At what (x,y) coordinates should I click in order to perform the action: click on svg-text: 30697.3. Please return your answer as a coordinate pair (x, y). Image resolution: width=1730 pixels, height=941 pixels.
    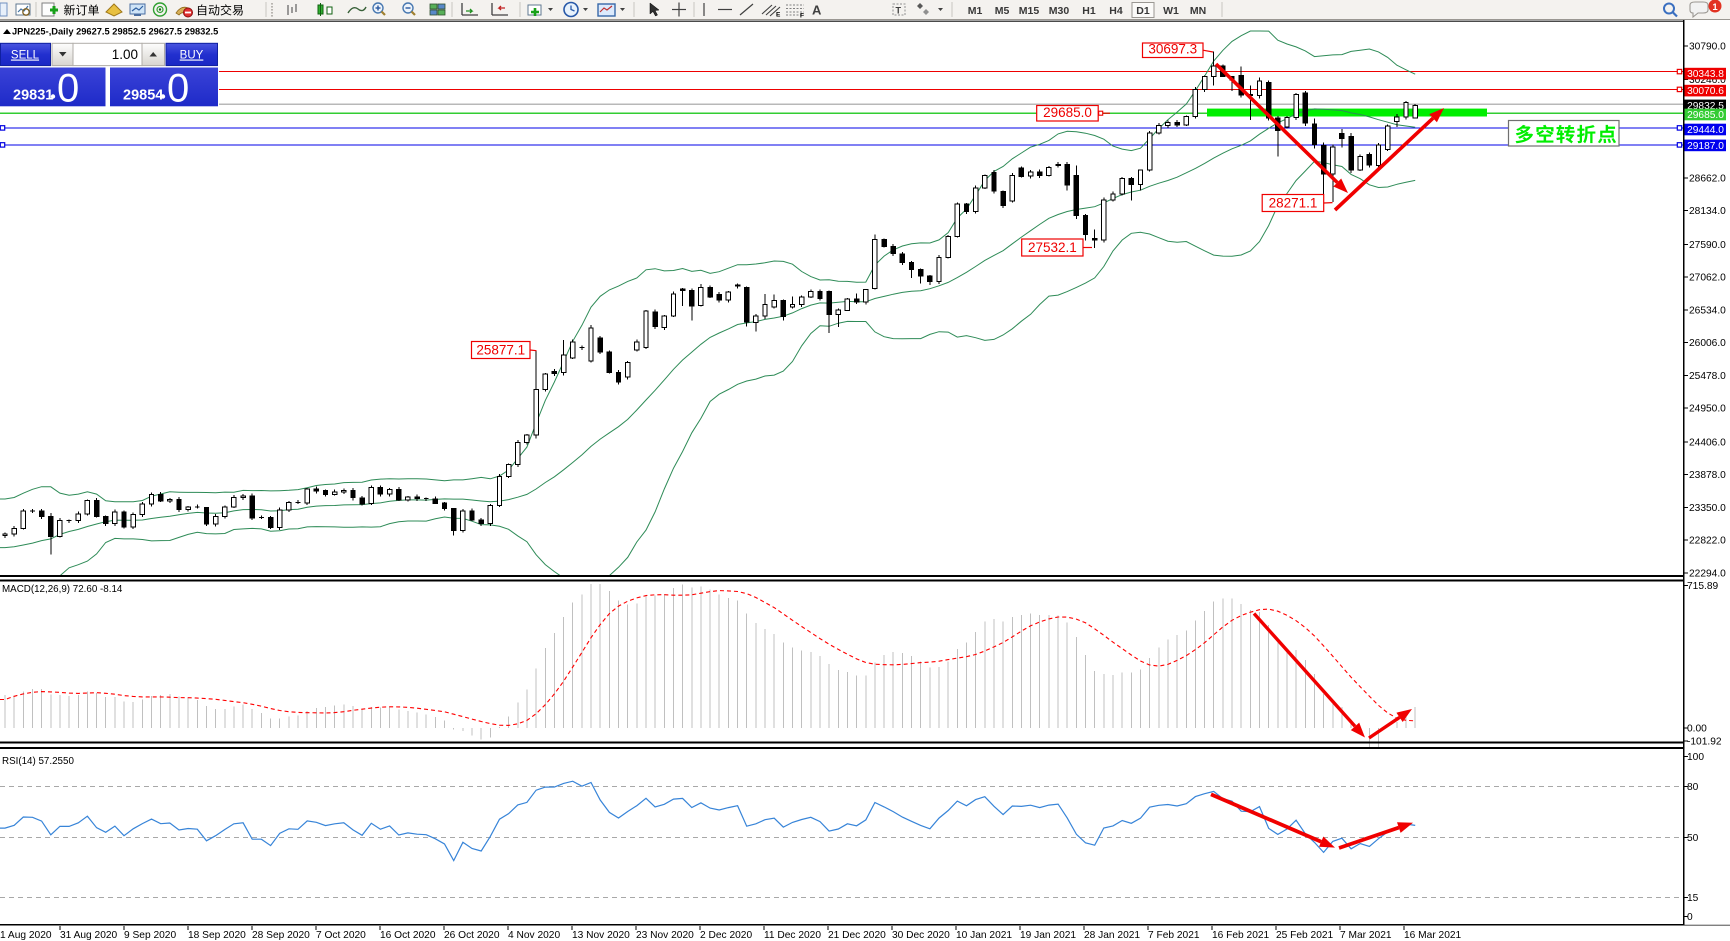
    Looking at the image, I should click on (1172, 49).